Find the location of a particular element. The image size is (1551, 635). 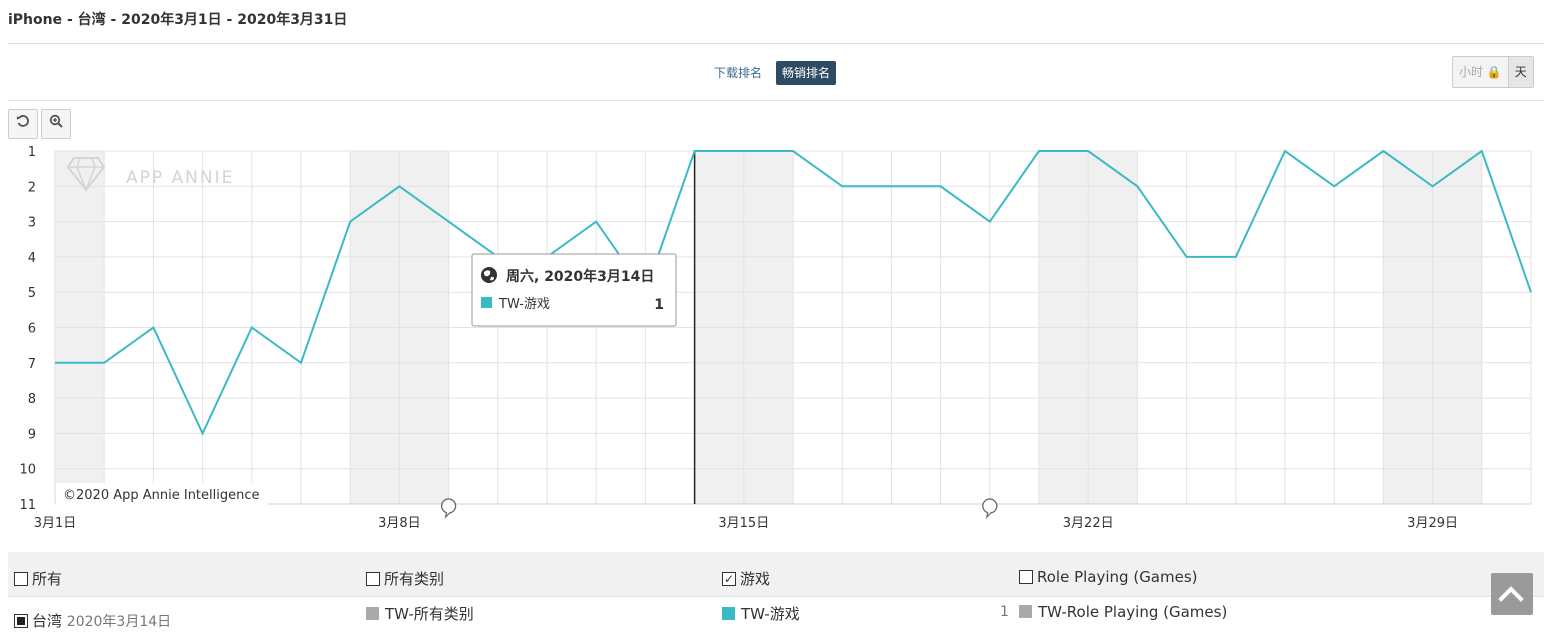

zoom-button is located at coordinates (56, 124).